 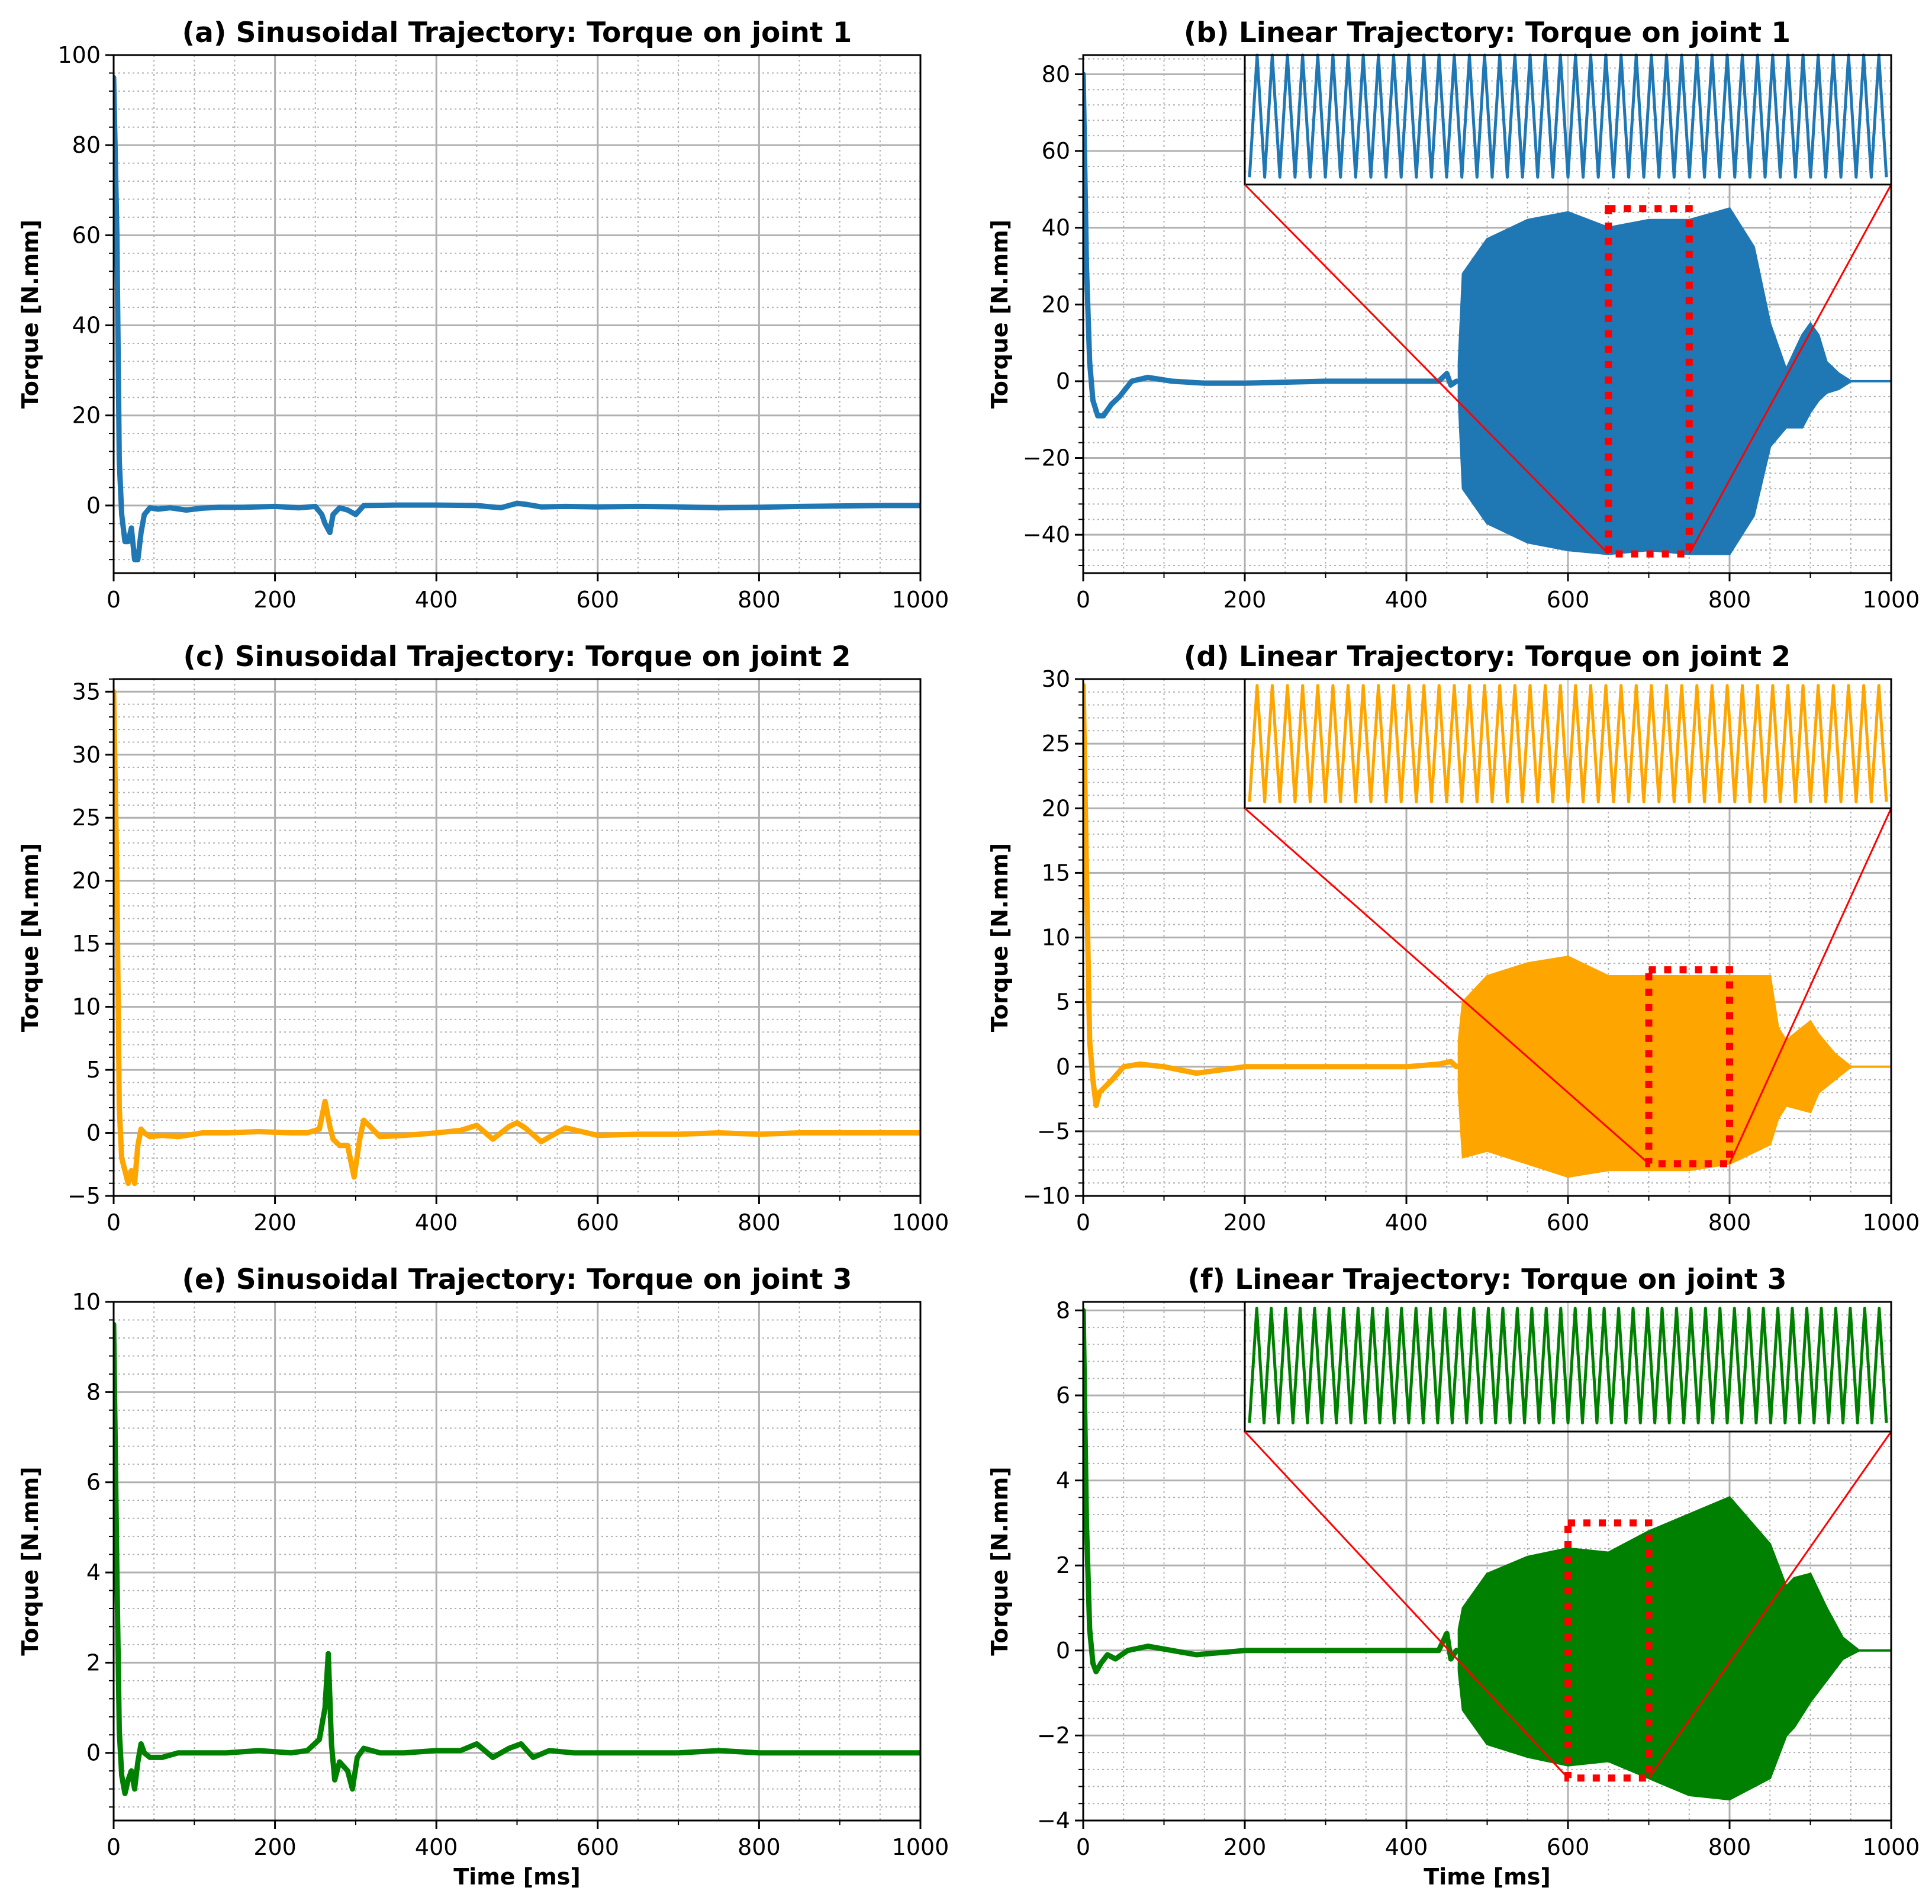 I want to click on chart-title: (d) Linear Trajectory: Torque on joint 2, so click(x=1487, y=657).